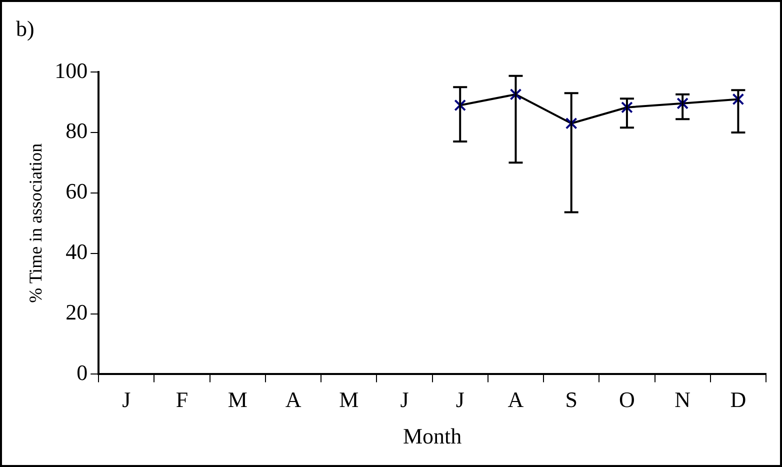 The width and height of the screenshot is (782, 467). Describe the element at coordinates (77, 251) in the screenshot. I see `y-tick-label: 40` at that location.